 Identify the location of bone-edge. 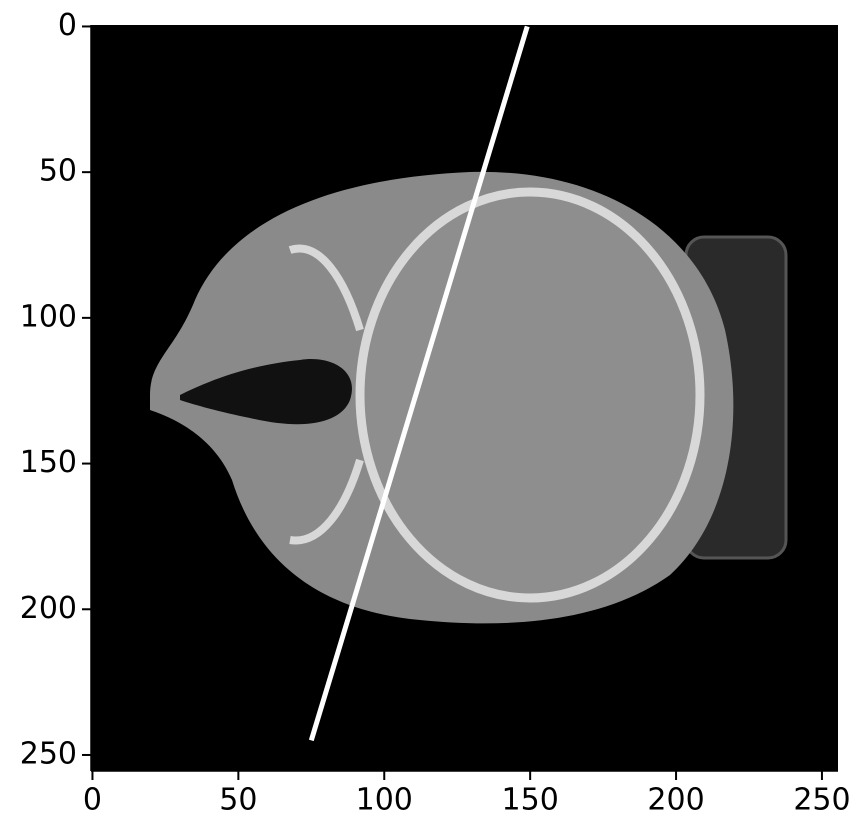
(326, 394).